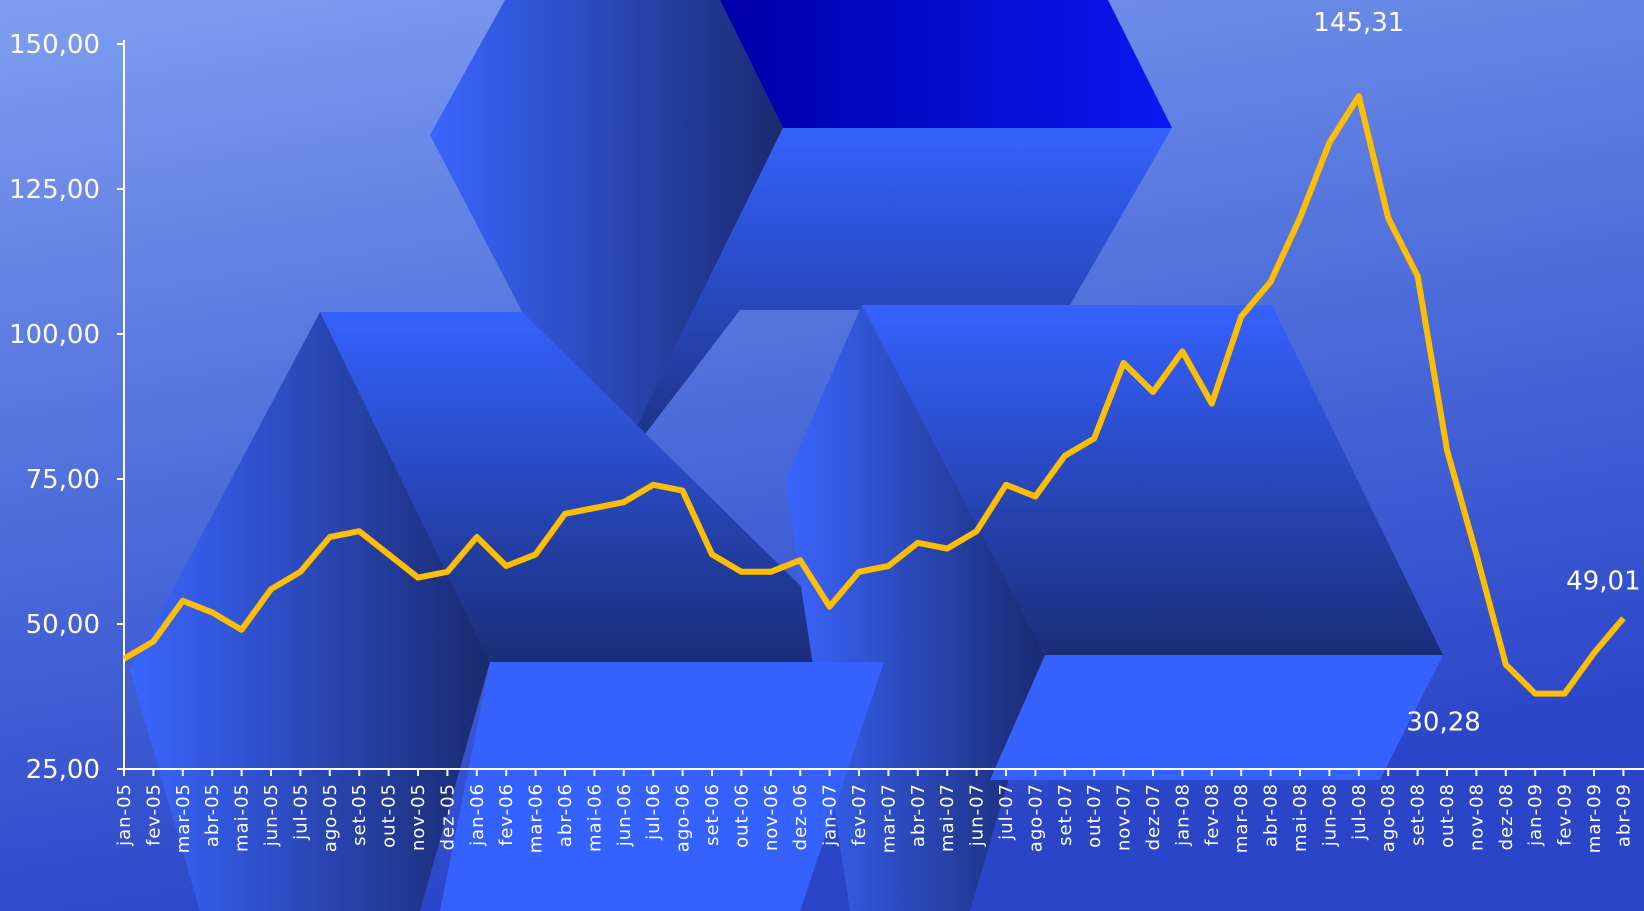 The image size is (1644, 911). What do you see at coordinates (330, 817) in the screenshot?
I see `x-tick-label: ago-05` at bounding box center [330, 817].